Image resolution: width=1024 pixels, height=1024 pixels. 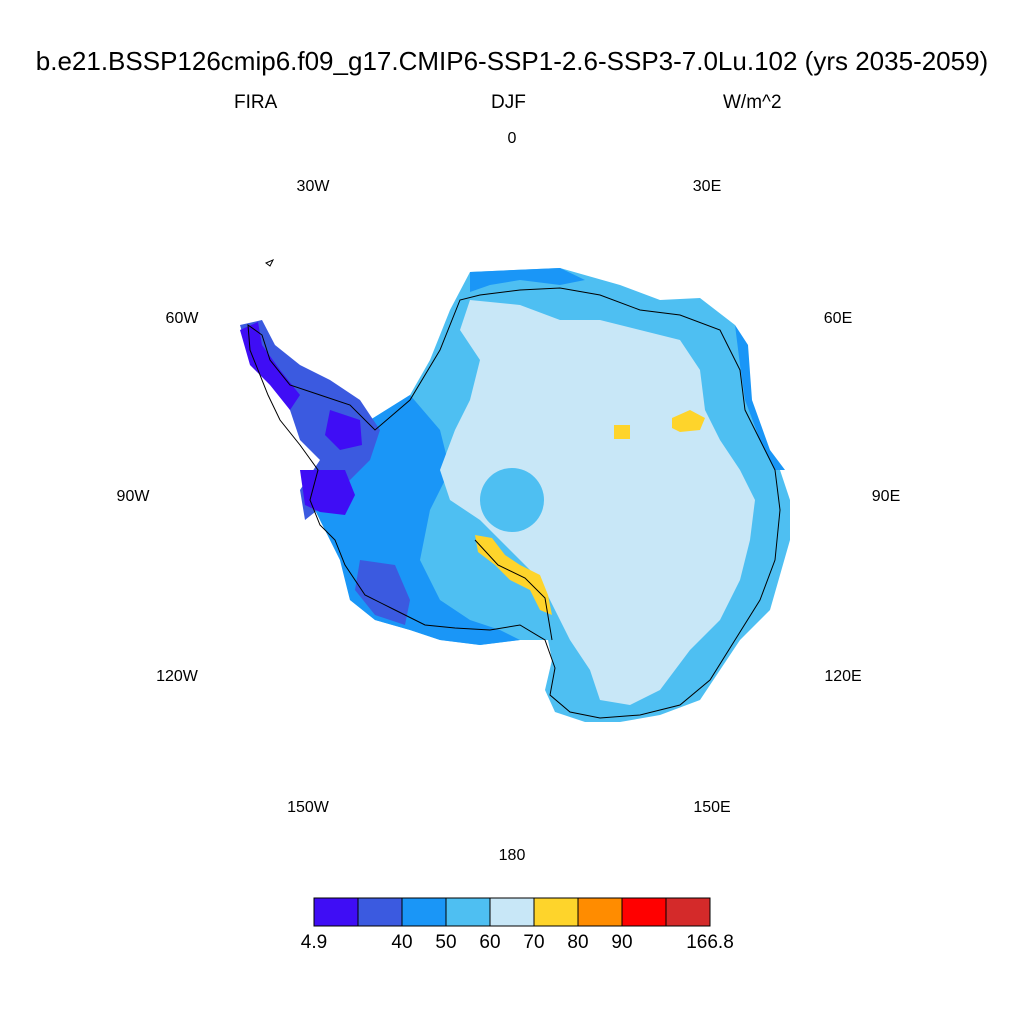 What do you see at coordinates (513, 575) in the screenshot?
I see `region-ross-warm` at bounding box center [513, 575].